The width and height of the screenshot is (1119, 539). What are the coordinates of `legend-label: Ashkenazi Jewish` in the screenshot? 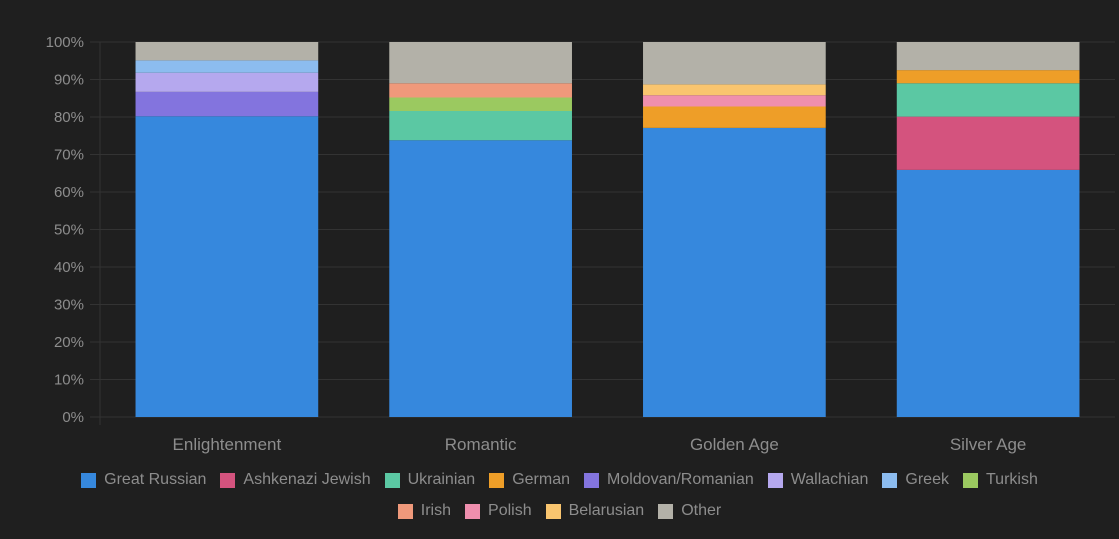 It's located at (307, 479).